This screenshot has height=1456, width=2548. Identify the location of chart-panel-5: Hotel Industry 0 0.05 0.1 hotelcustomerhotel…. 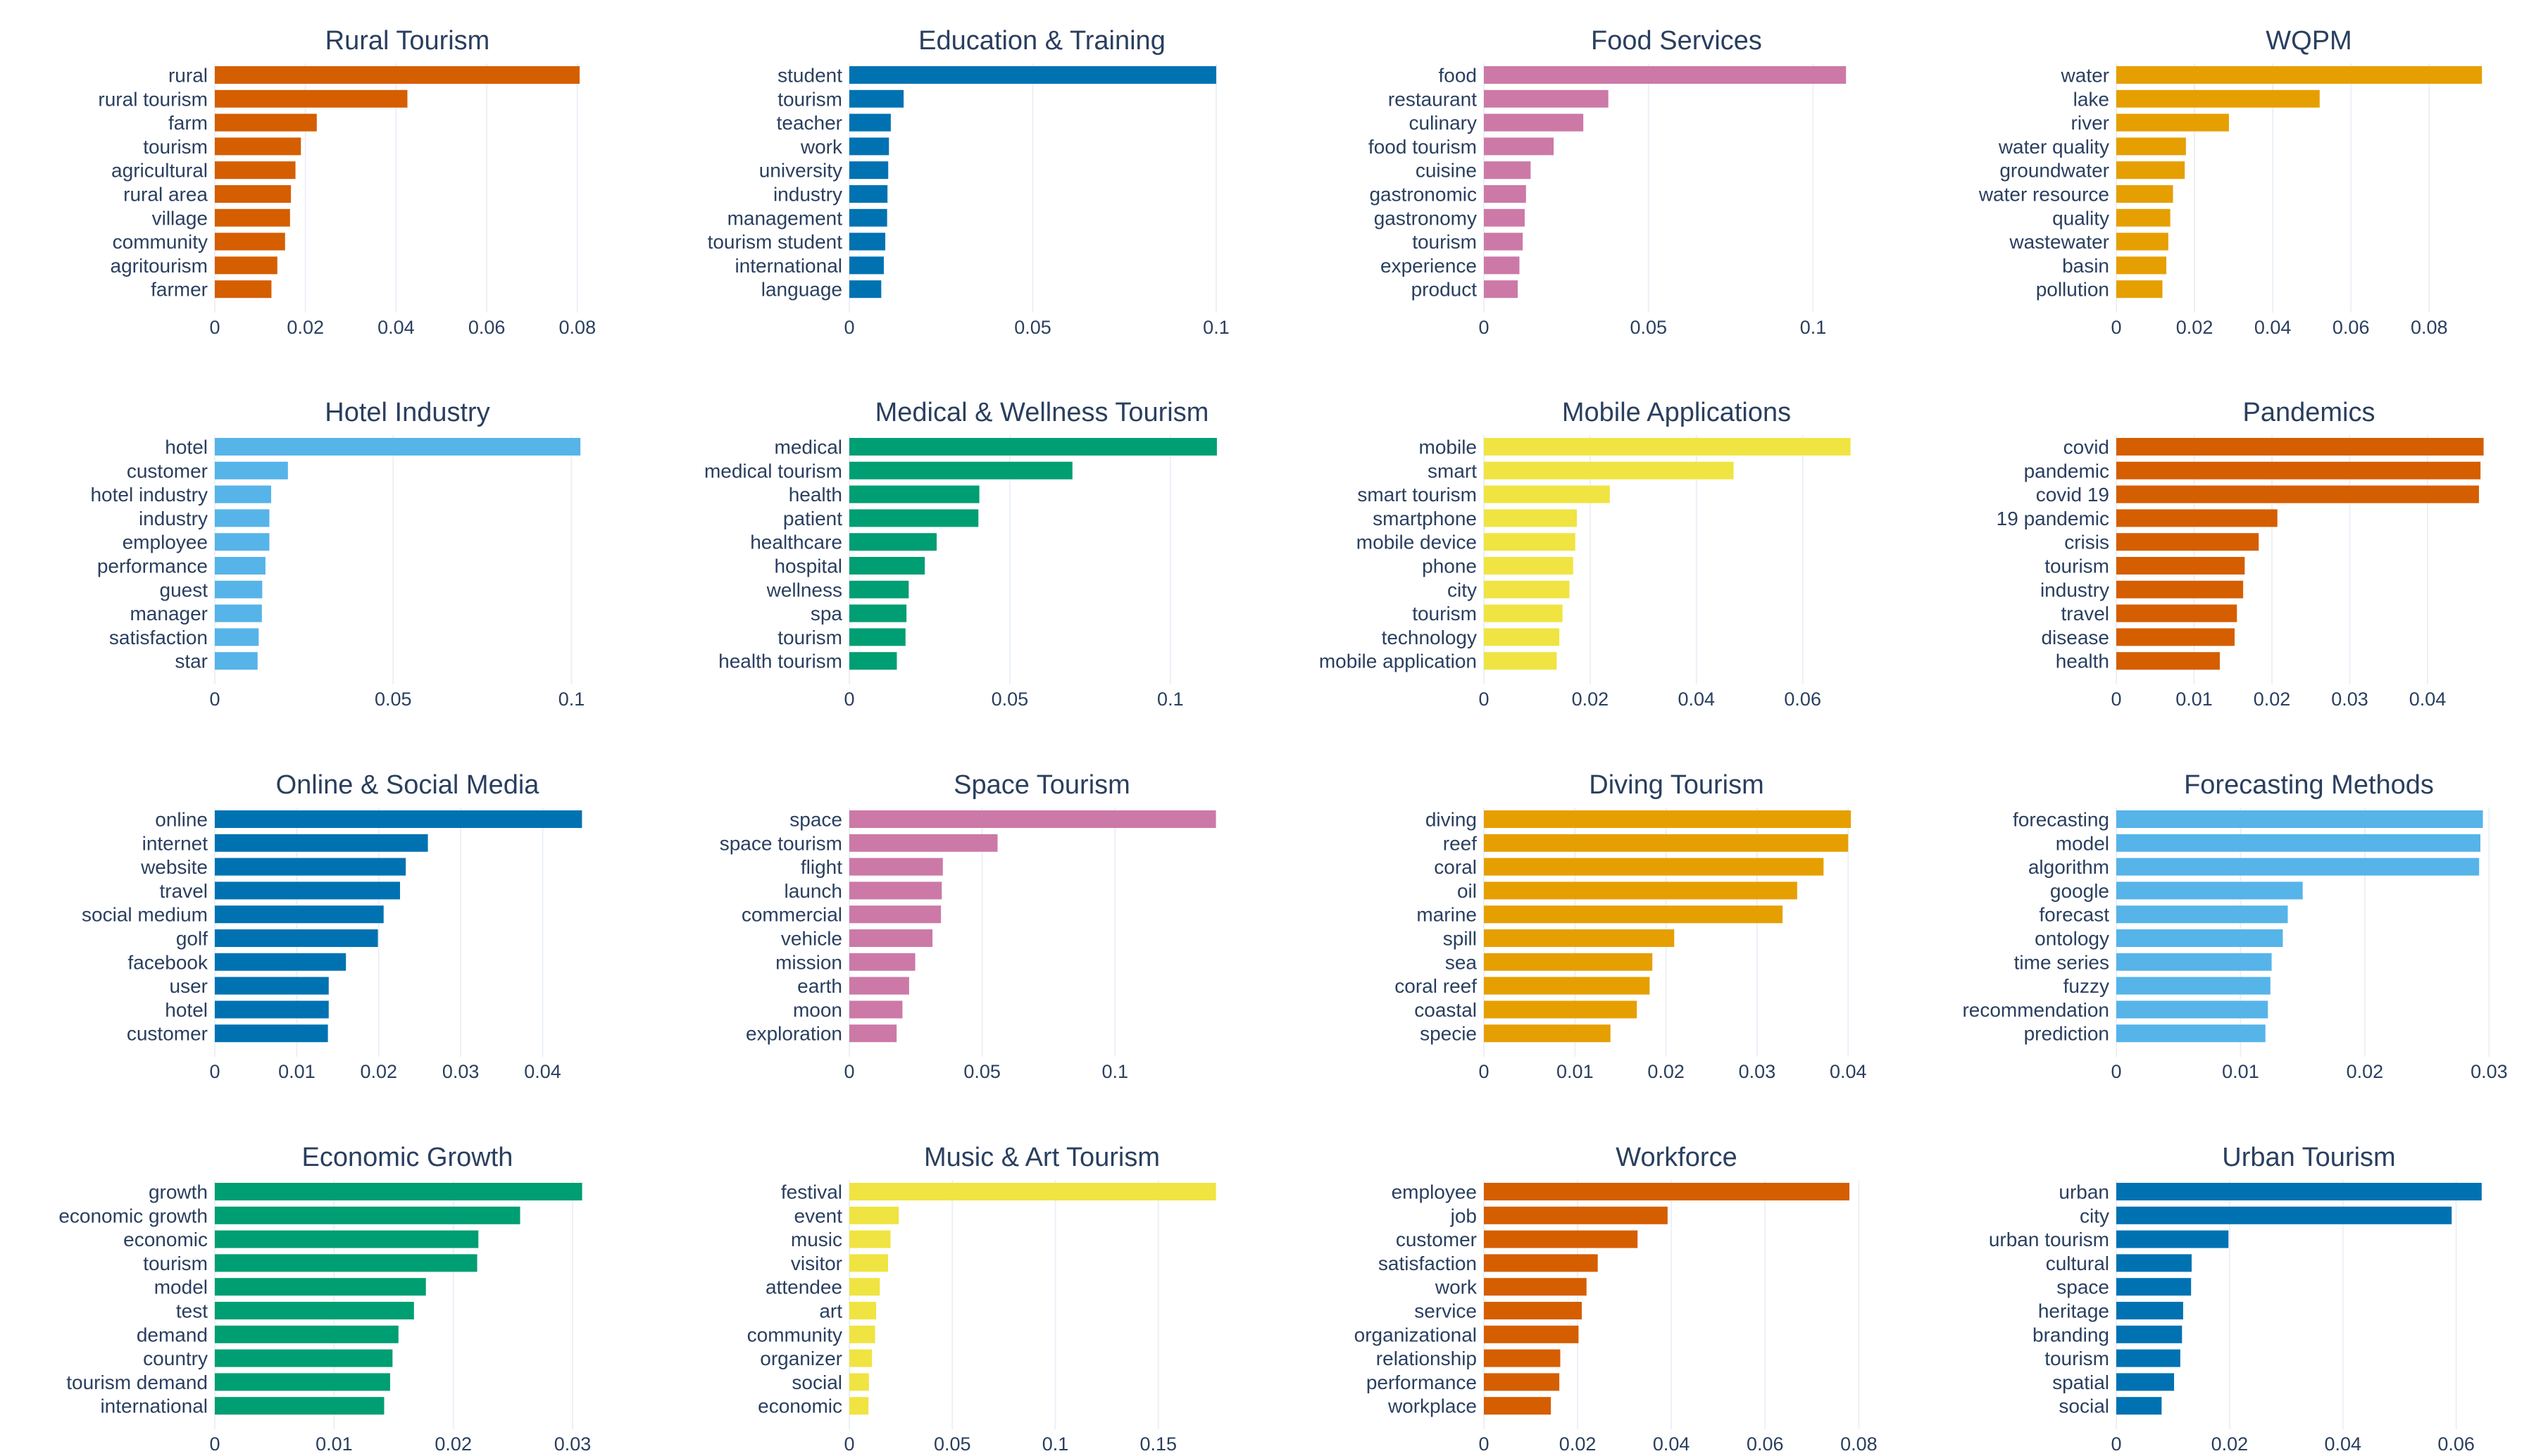
(337, 554).